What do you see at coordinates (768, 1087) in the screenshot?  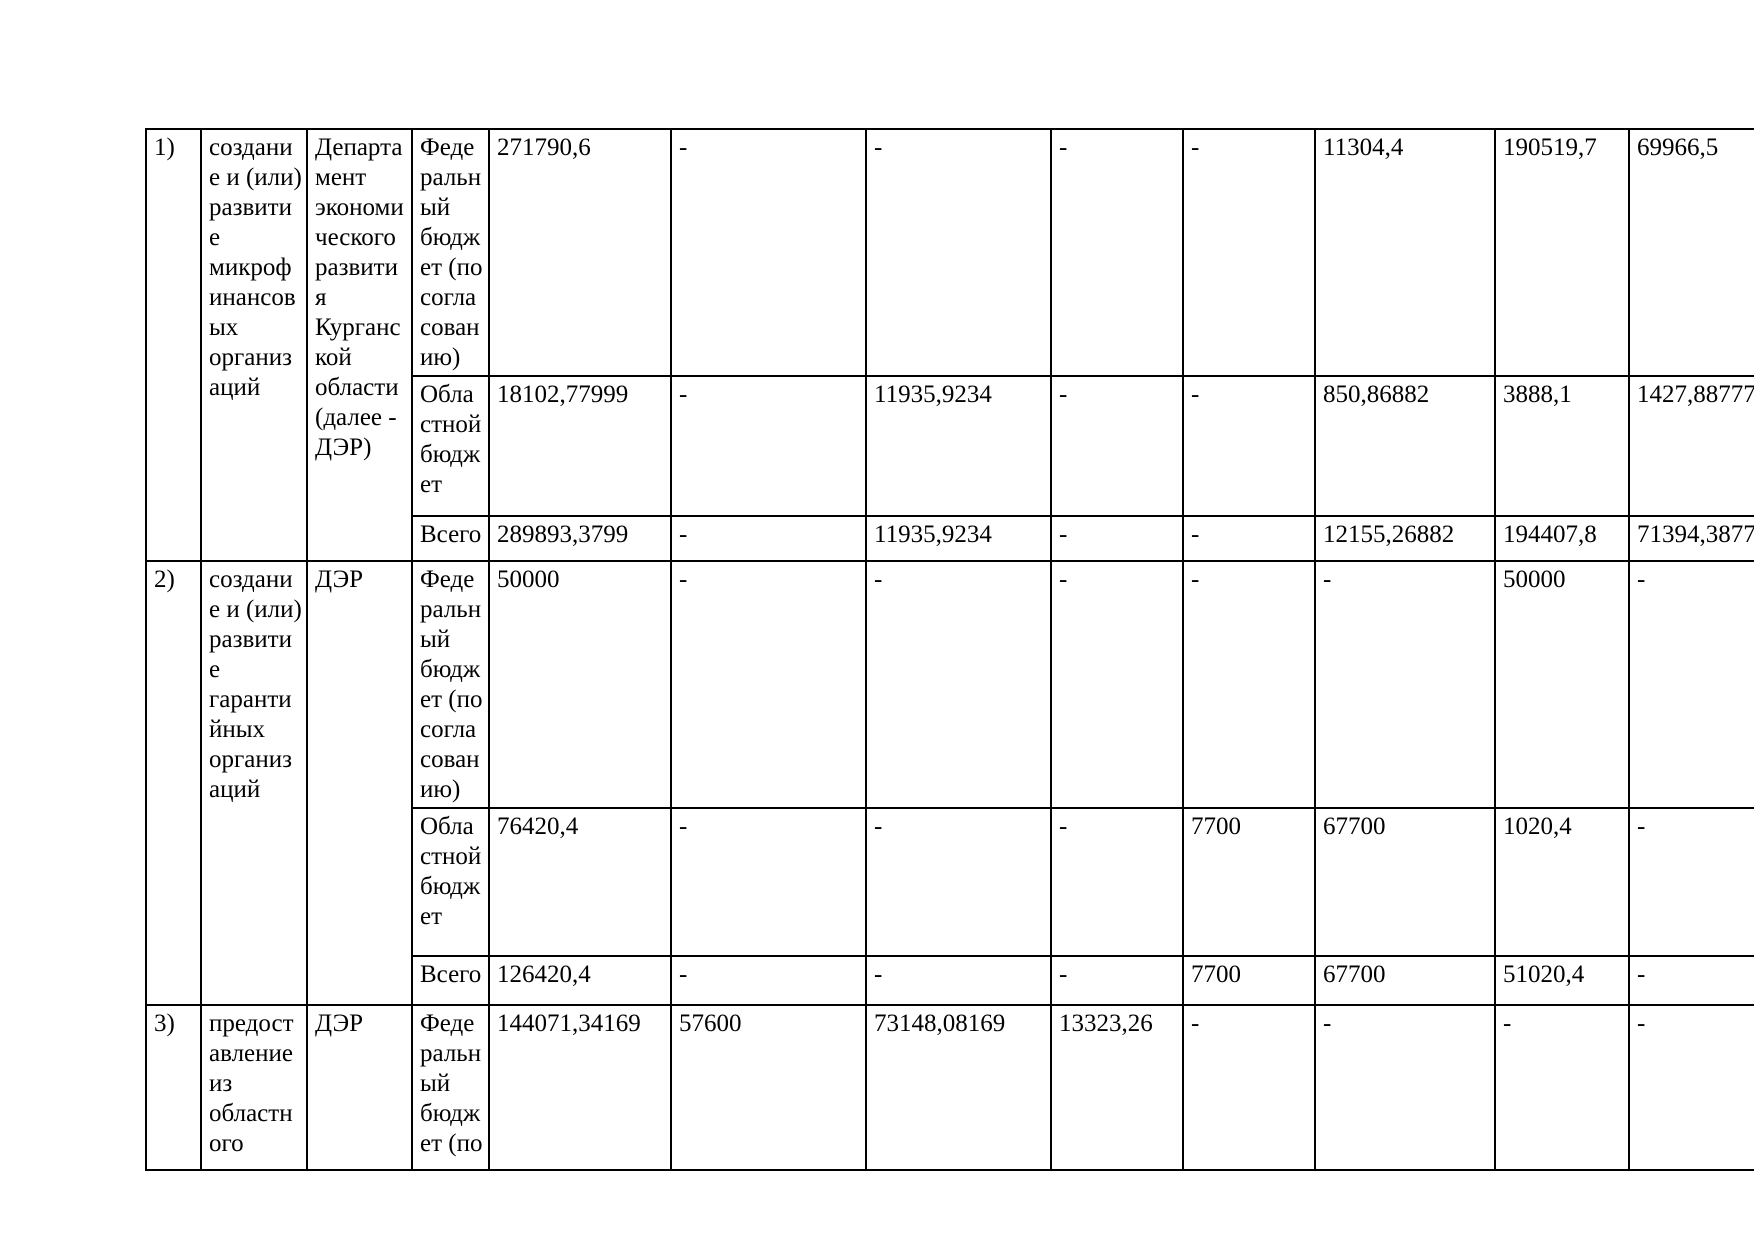 I see `value-cell: 57600` at bounding box center [768, 1087].